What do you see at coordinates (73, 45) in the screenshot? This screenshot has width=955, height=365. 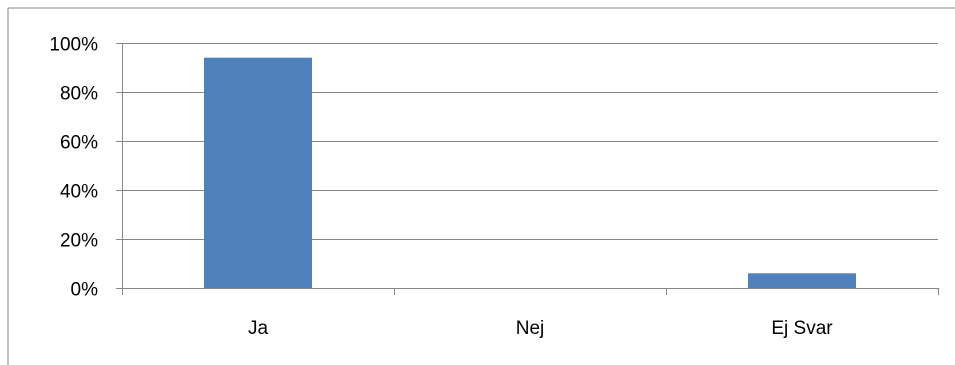 I see `y-tick-label: 100%` at bounding box center [73, 45].